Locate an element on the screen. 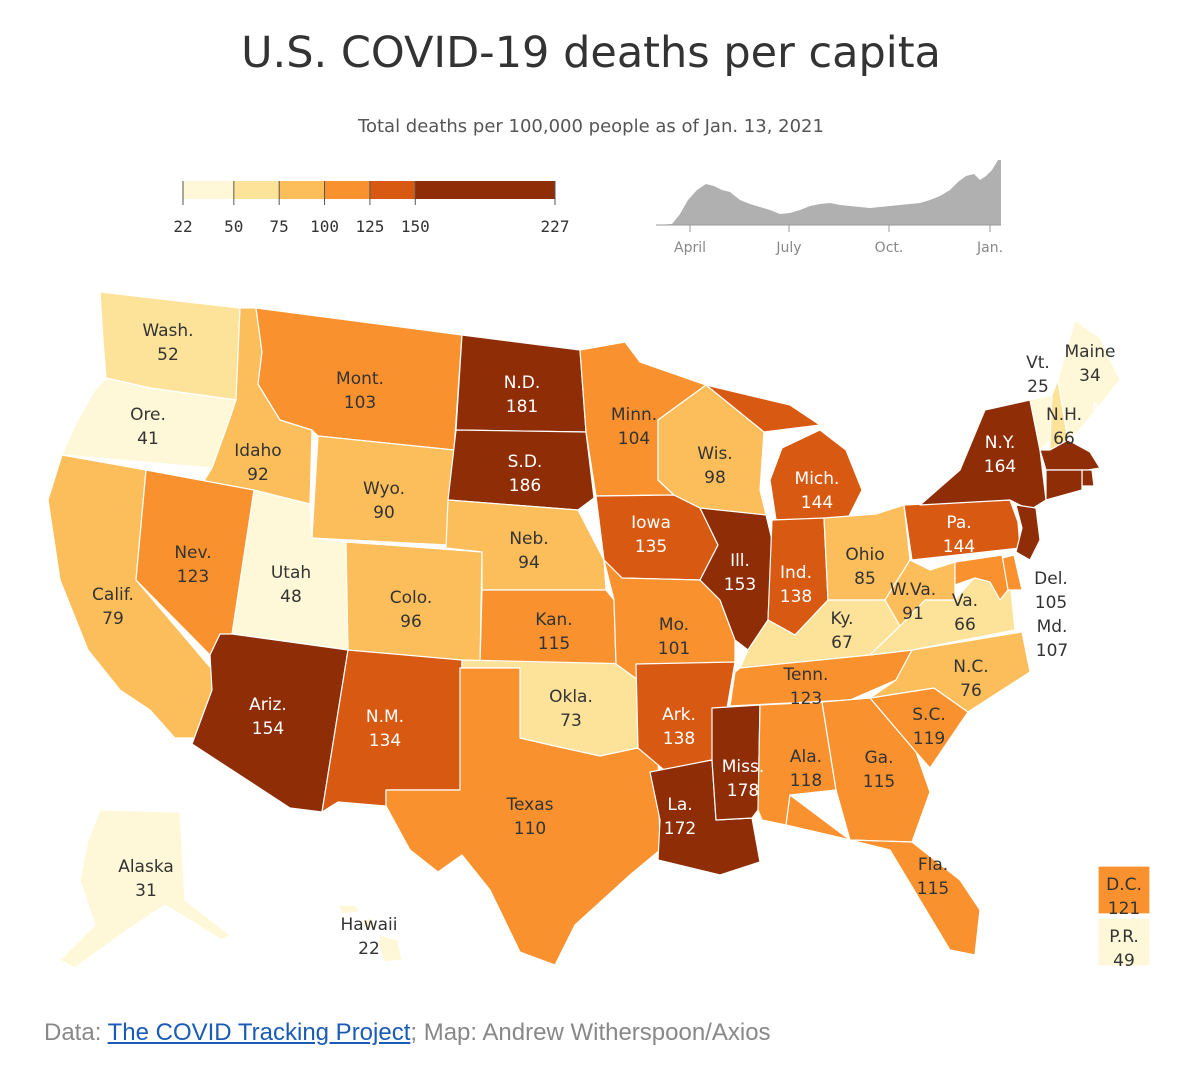 This screenshot has width=1182, height=1088. state-value-id: 92 is located at coordinates (258, 475).